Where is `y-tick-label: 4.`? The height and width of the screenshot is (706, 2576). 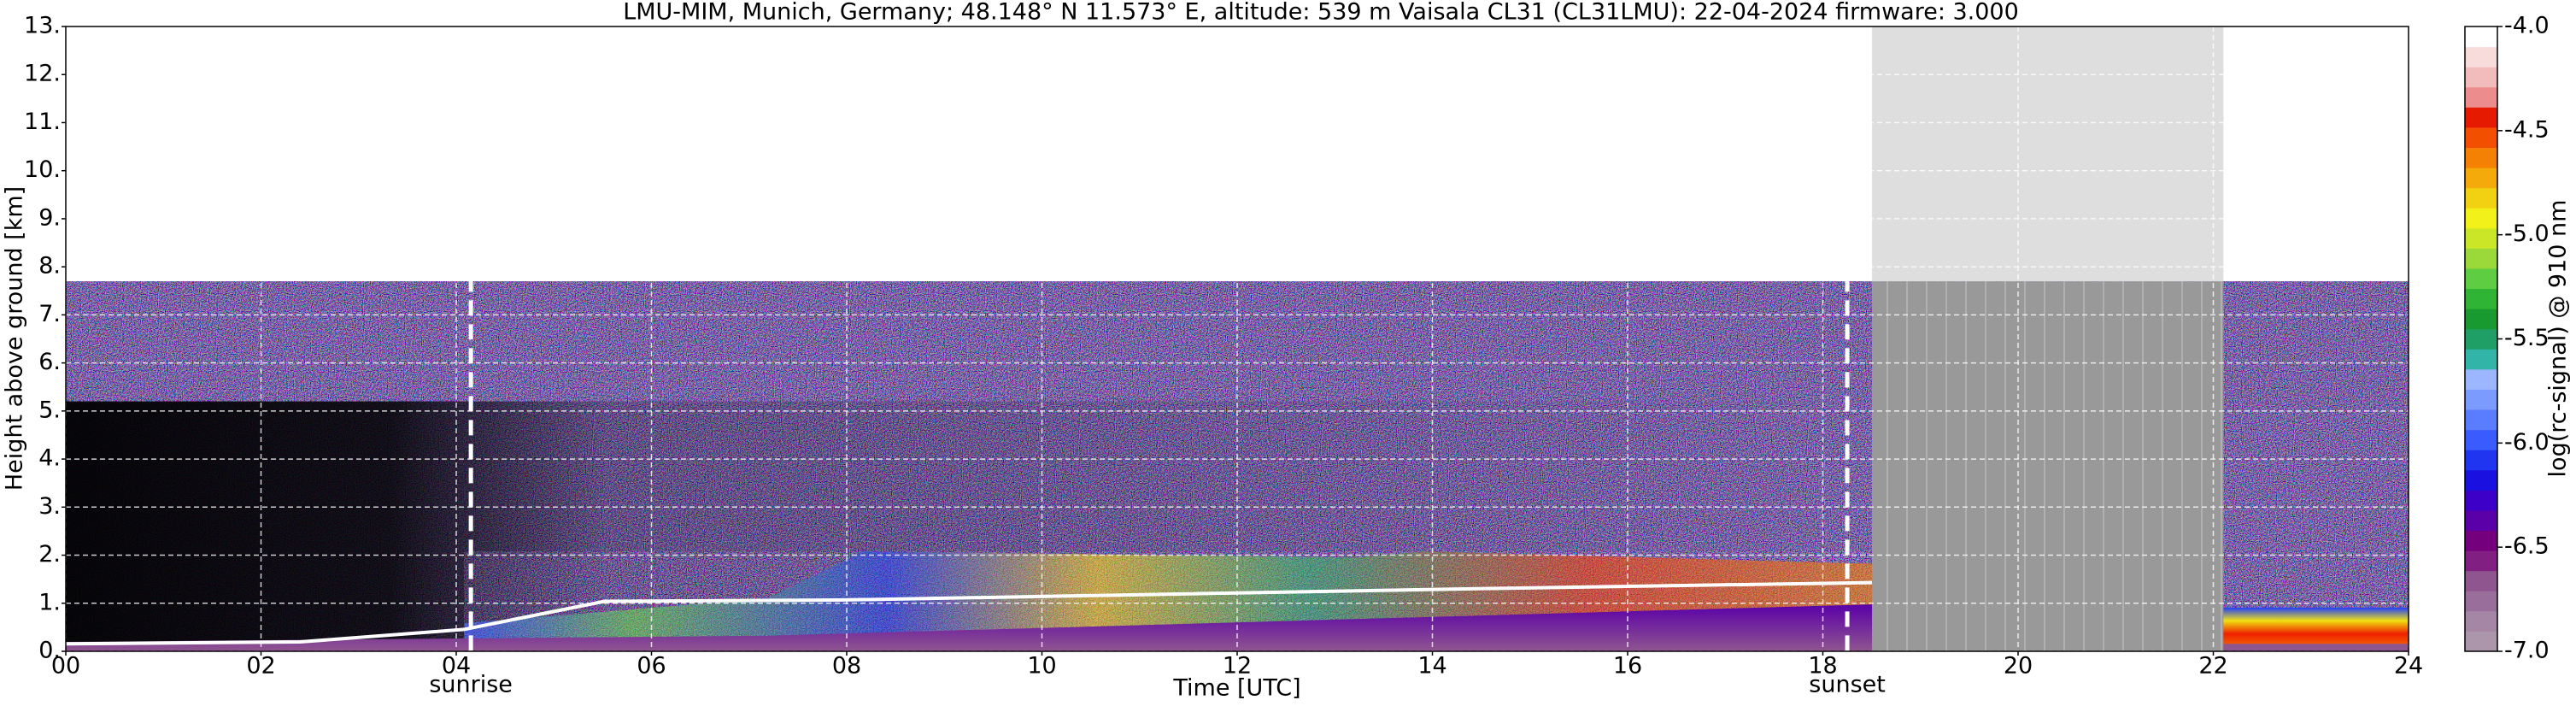 y-tick-label: 4. is located at coordinates (49, 458).